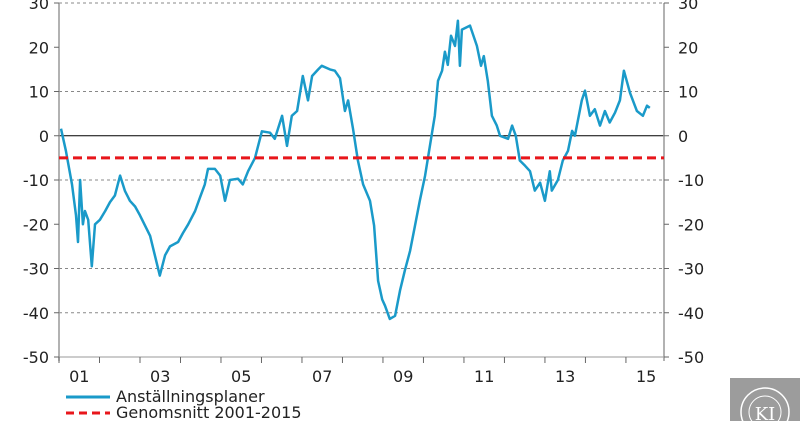  What do you see at coordinates (44, 136) in the screenshot?
I see `y-tick-label-left: 0` at bounding box center [44, 136].